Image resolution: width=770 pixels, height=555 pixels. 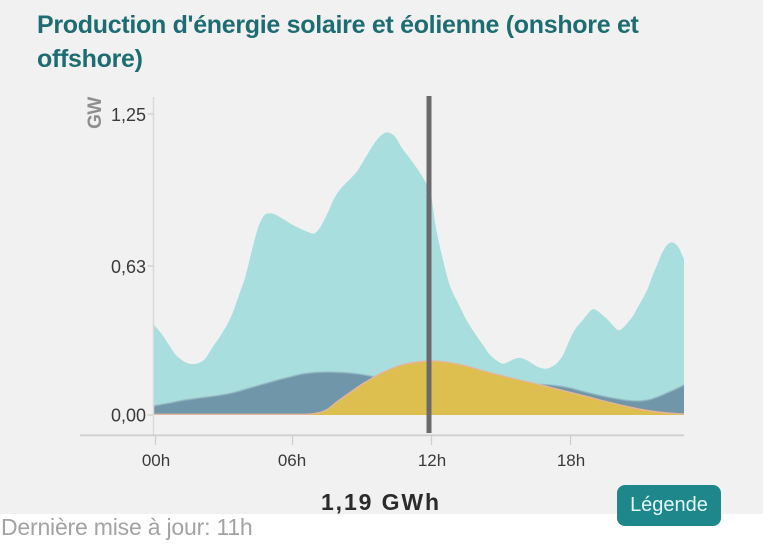 What do you see at coordinates (128, 267) in the screenshot?
I see `svg-text: 0,63` at bounding box center [128, 267].